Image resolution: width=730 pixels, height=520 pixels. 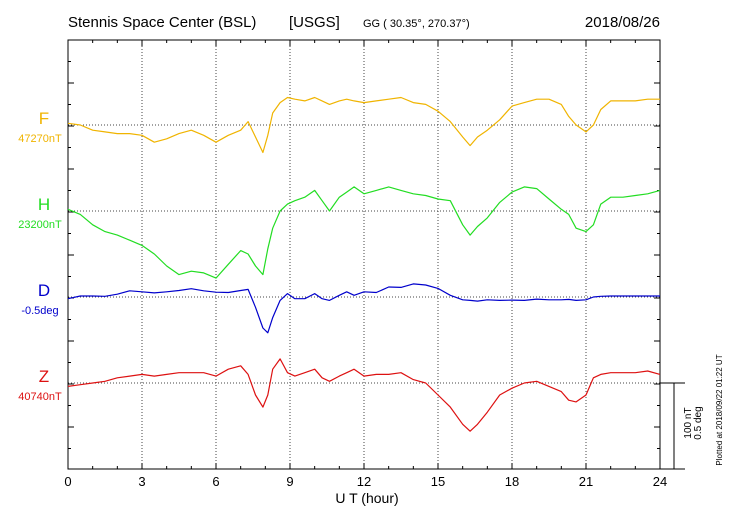 What do you see at coordinates (364, 395) in the screenshot?
I see `trace-z` at bounding box center [364, 395].